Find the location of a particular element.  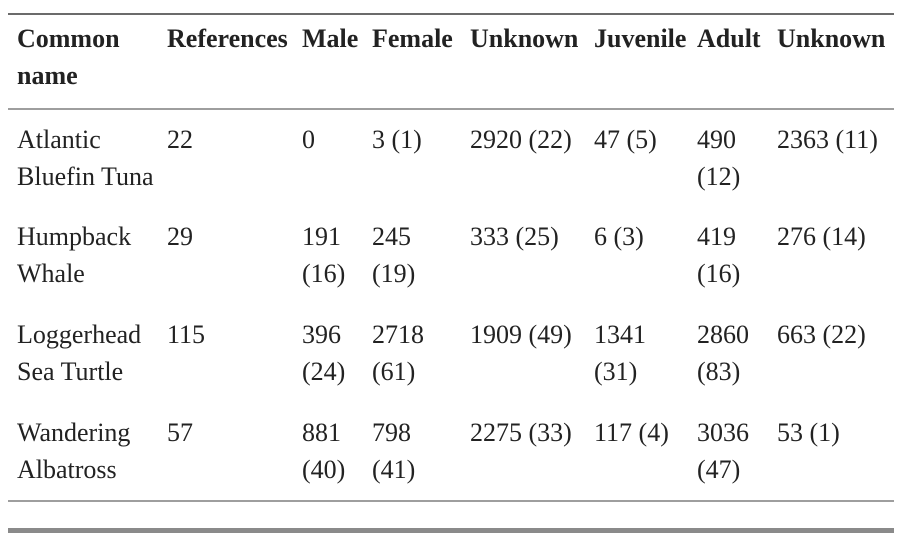

cell-juvenile: 47 (5) is located at coordinates (625, 139).